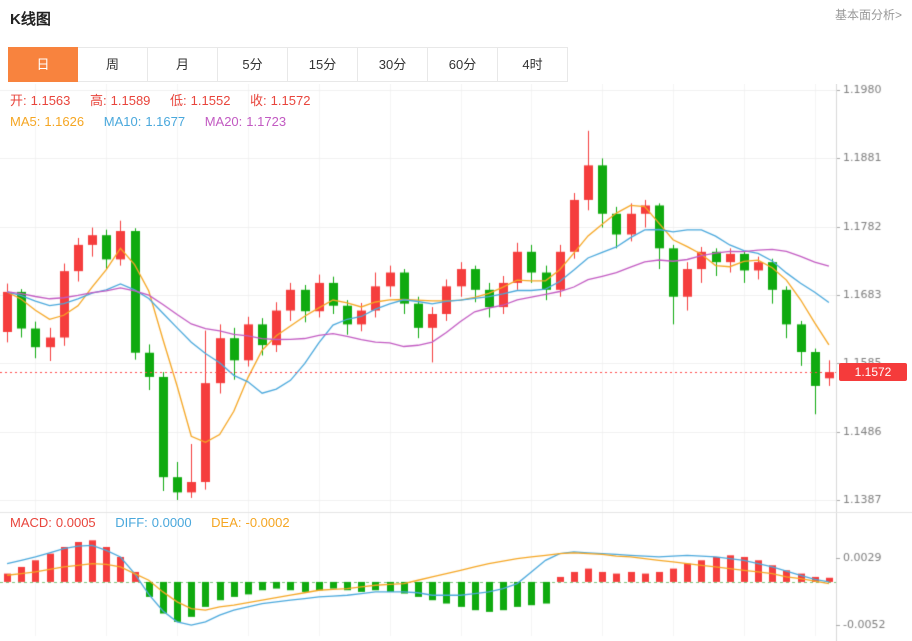  What do you see at coordinates (43, 64) in the screenshot?
I see `tab-day: 日` at bounding box center [43, 64].